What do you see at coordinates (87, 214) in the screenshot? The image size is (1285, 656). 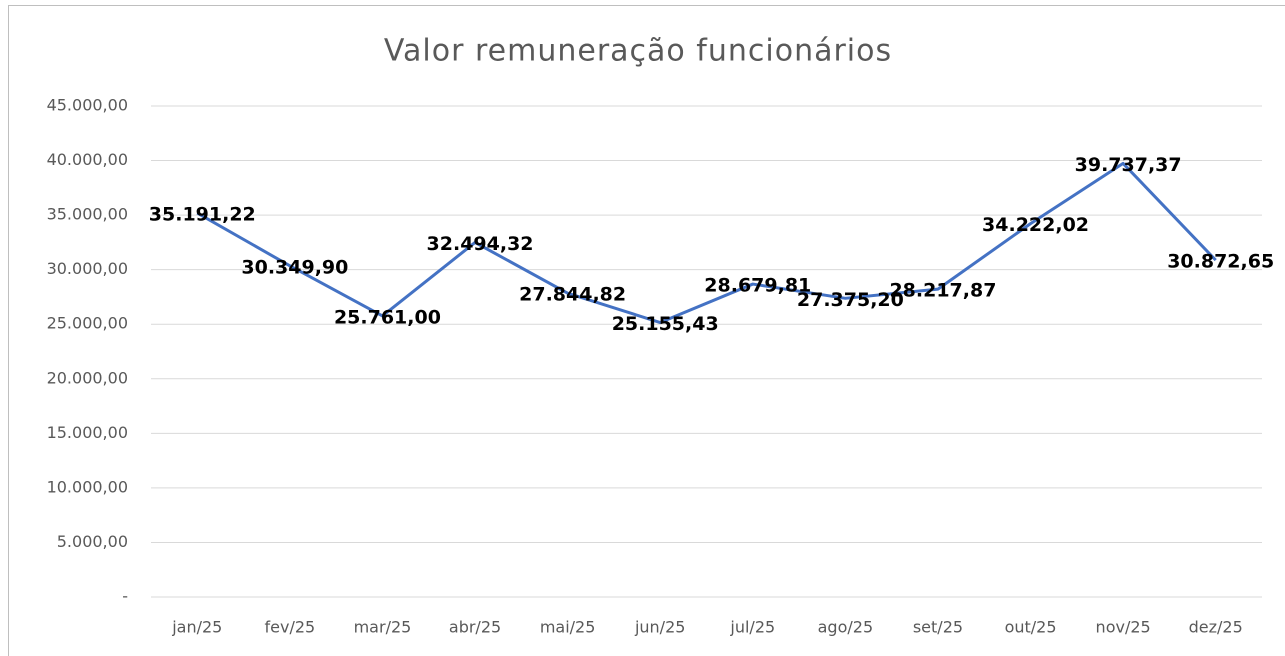 I see `y-tick-label: 35.000,00` at bounding box center [87, 214].